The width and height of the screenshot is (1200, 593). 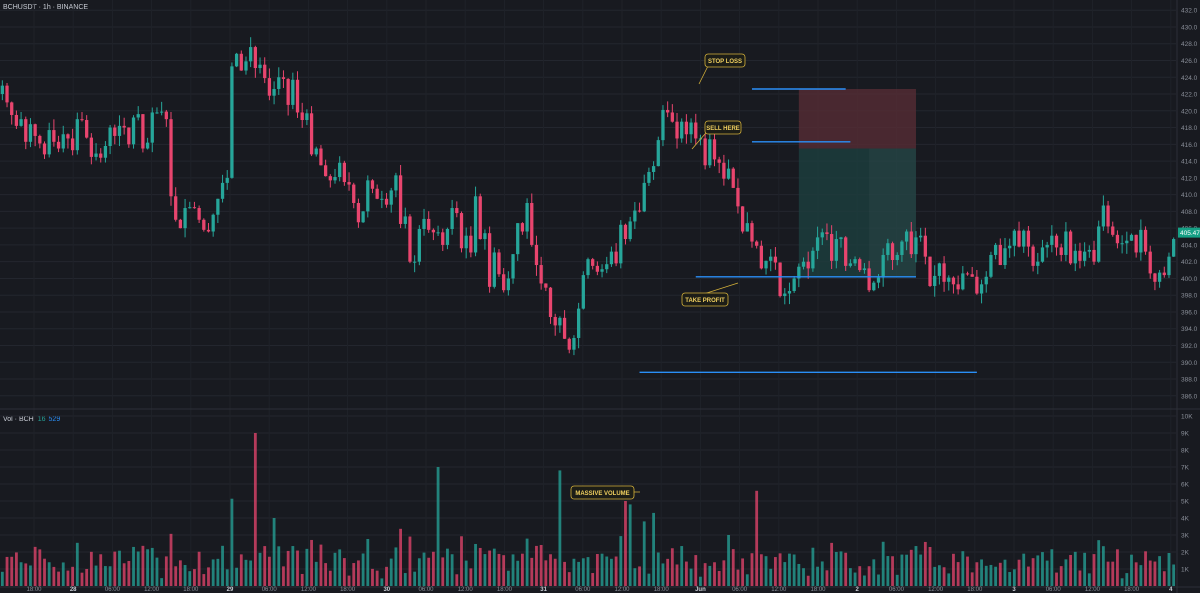 I want to click on price-tick-label: 404.0, so click(x=1189, y=245).